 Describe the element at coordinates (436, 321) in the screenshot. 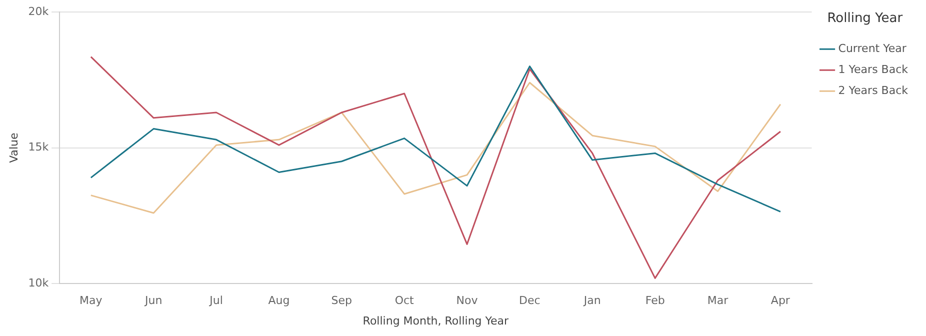

I see `x-axis-title: Rolling Month, Rolling Year` at that location.